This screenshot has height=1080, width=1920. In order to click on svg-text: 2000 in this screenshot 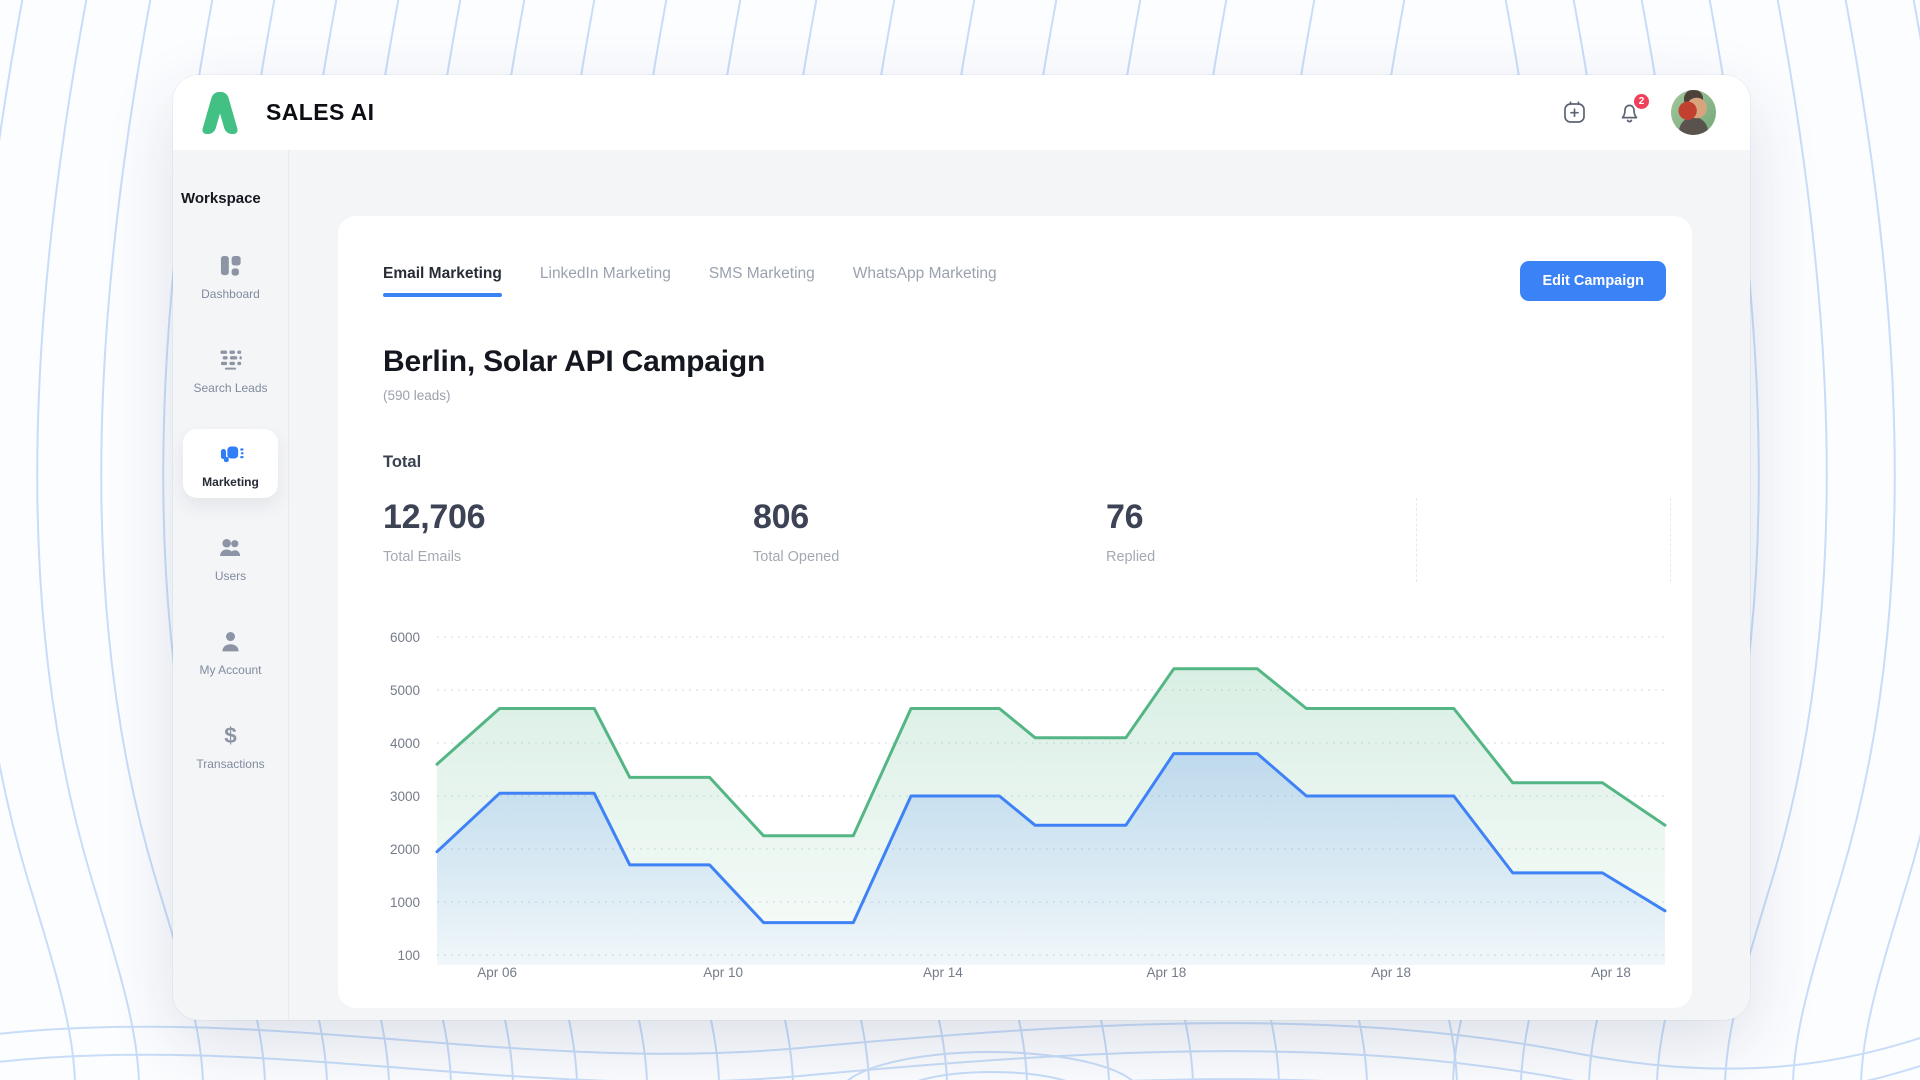, I will do `click(405, 849)`.